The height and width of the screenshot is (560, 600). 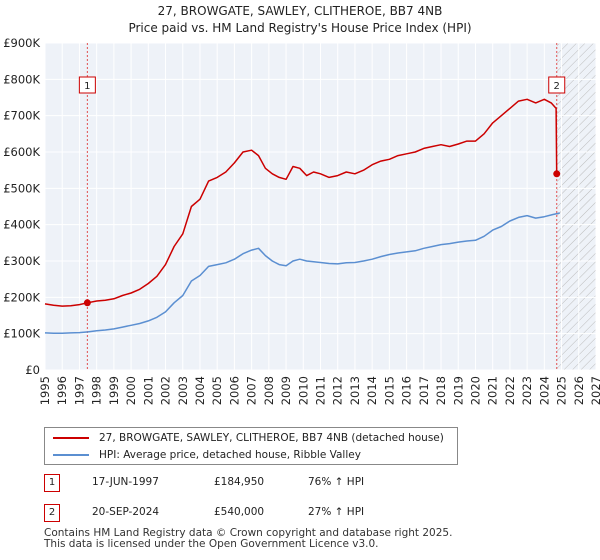 I want to click on x-tick-label: 1998, so click(x=97, y=390).